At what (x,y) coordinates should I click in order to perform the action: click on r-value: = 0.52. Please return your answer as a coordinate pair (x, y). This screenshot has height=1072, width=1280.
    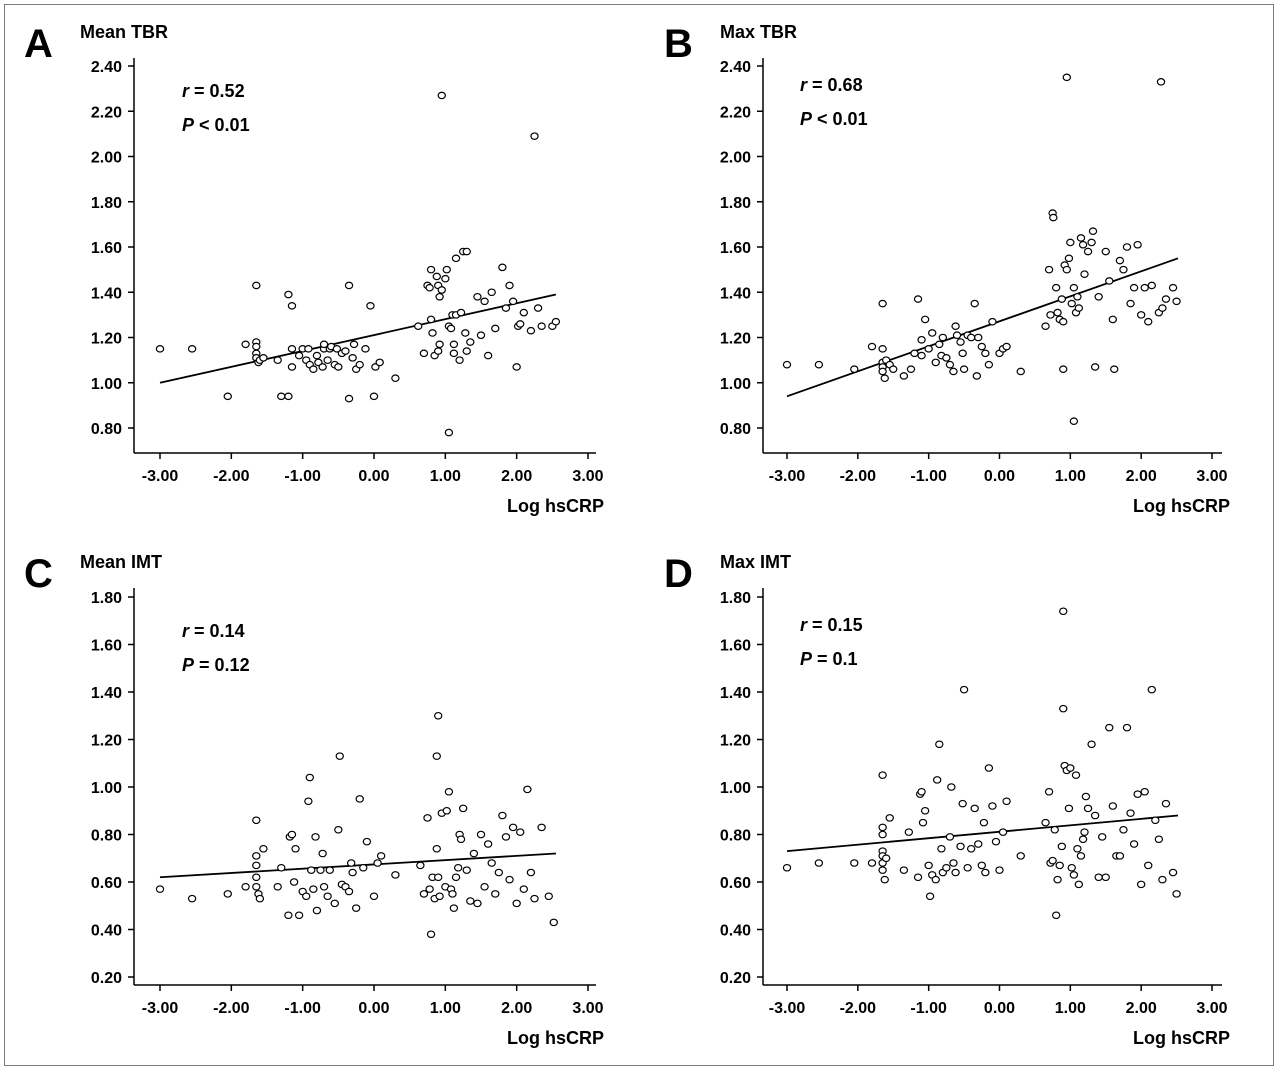
    Looking at the image, I should click on (219, 91).